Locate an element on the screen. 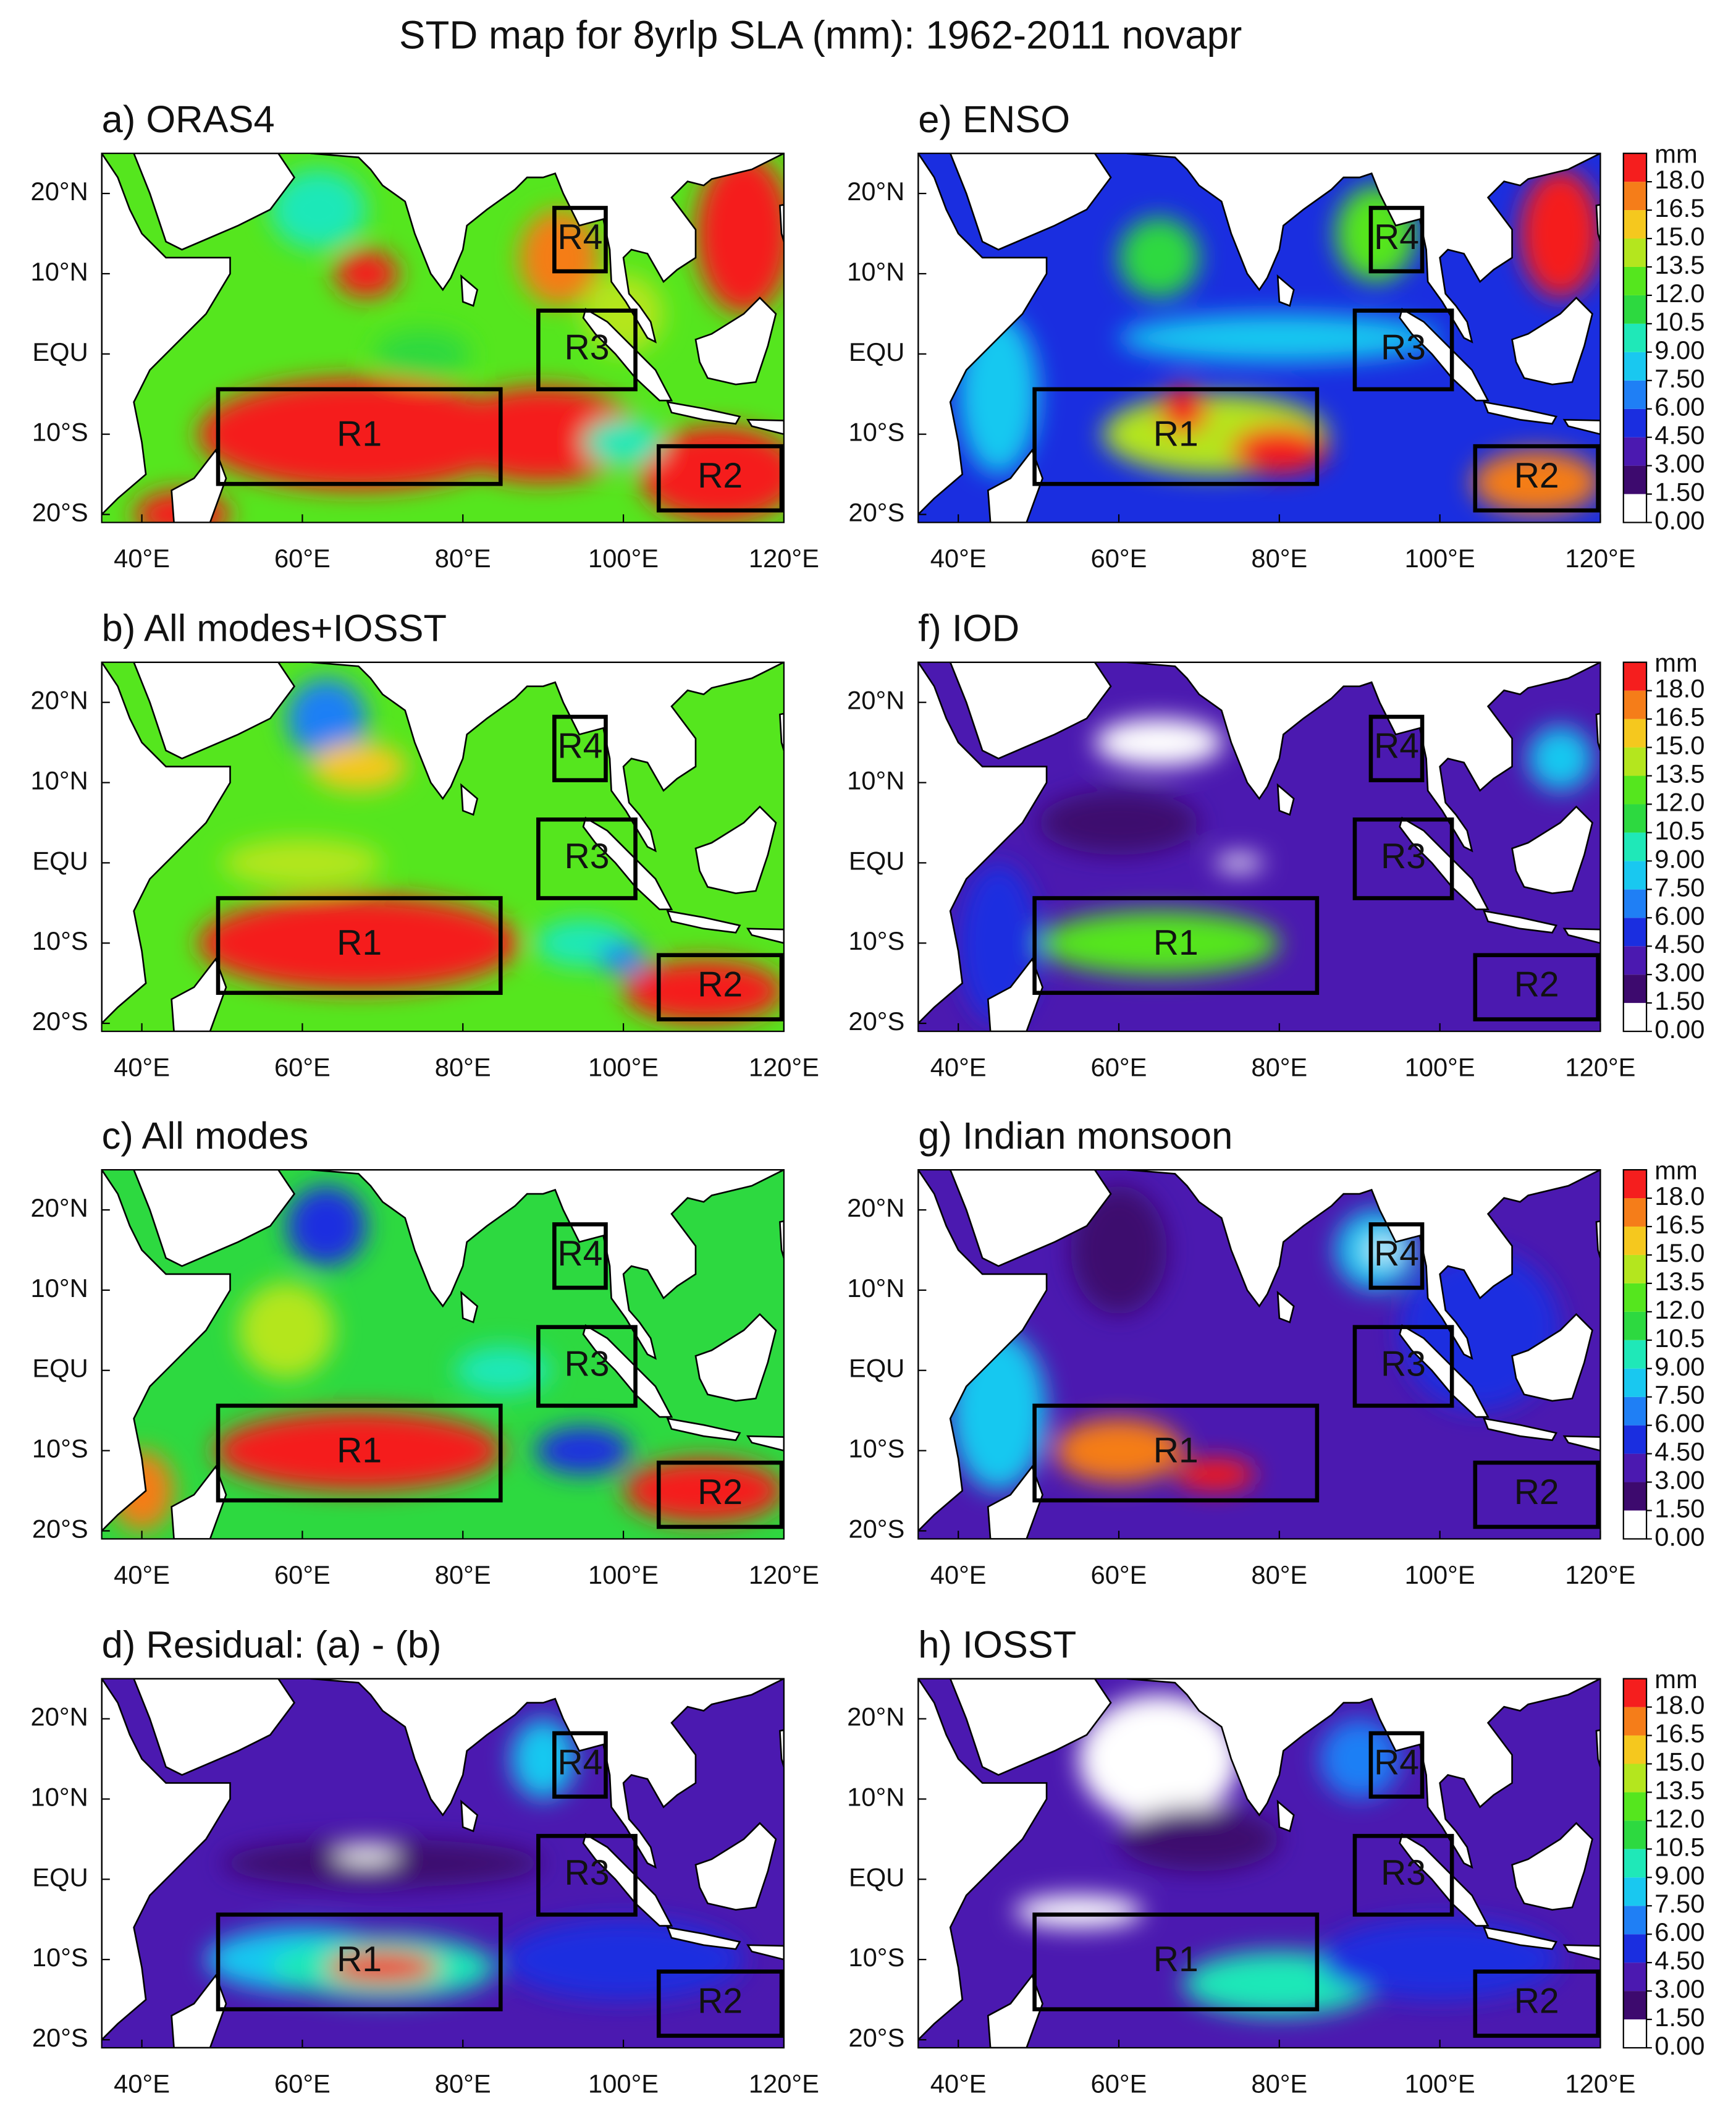  colorbar-label: 9.00 is located at coordinates (1679, 1367).